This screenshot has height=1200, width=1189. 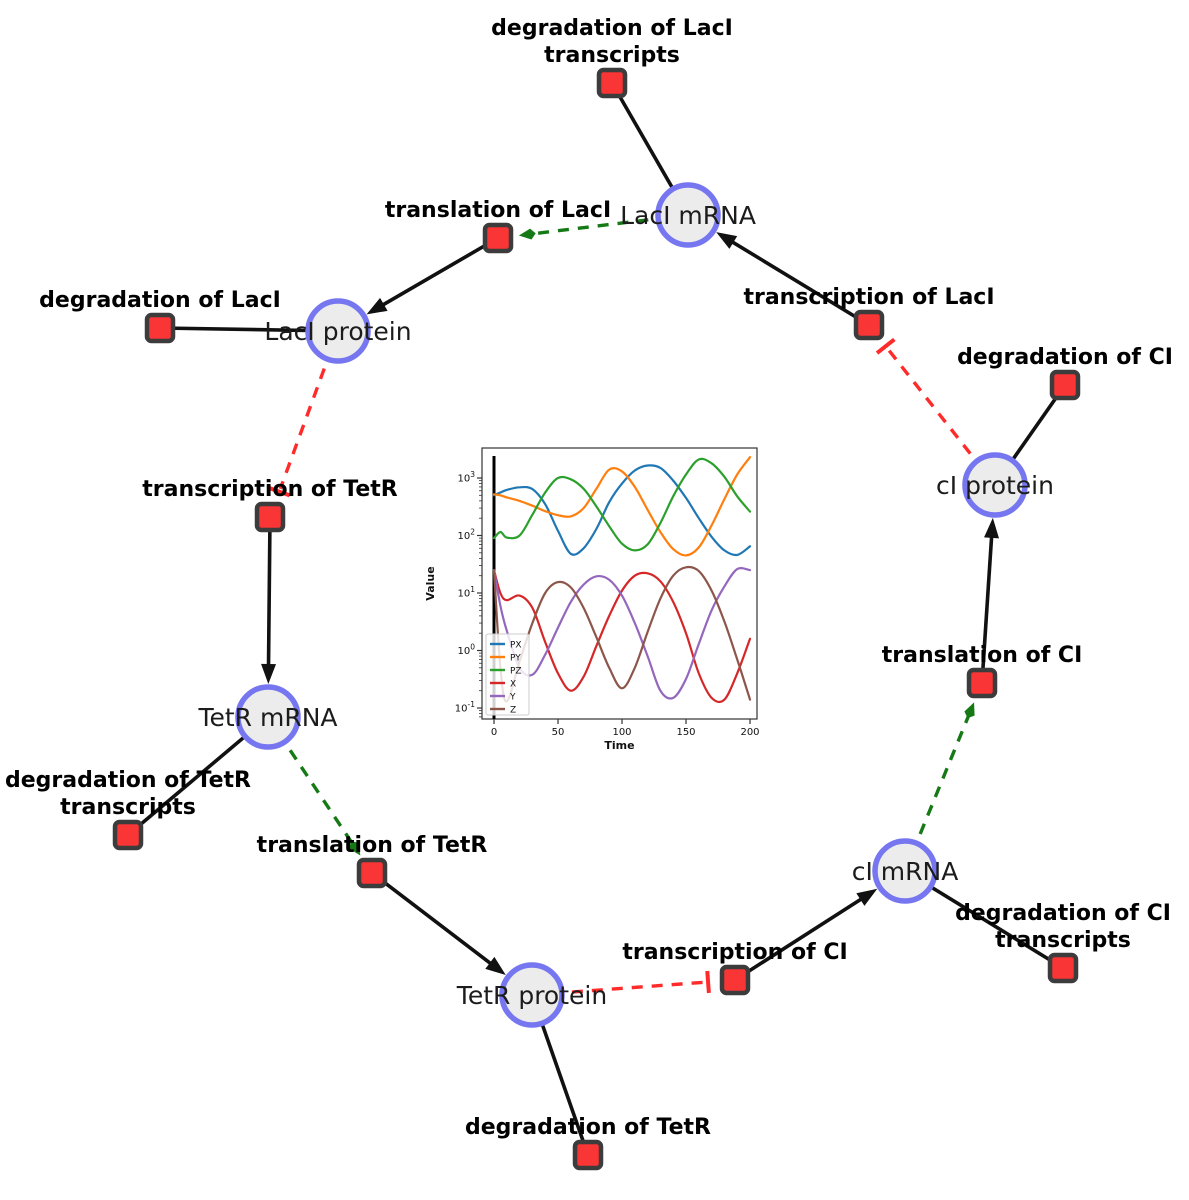 I want to click on edge-tl_cI-cI_protein-arrowhead, so click(x=992, y=528).